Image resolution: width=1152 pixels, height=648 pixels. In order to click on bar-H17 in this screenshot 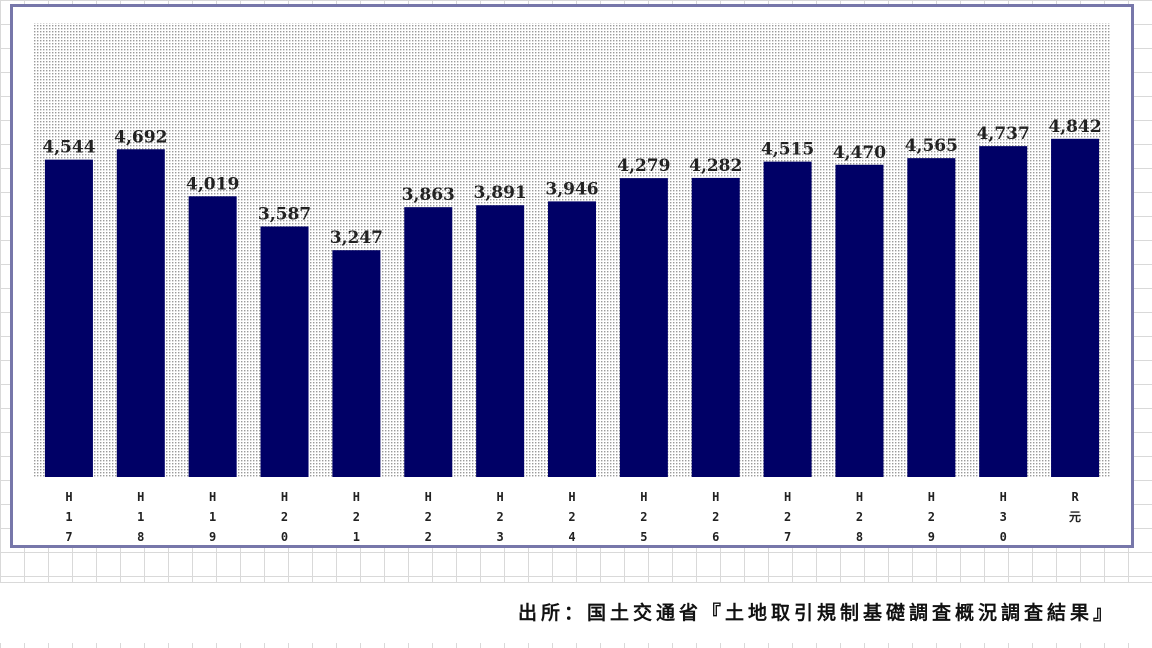, I will do `click(68, 318)`.